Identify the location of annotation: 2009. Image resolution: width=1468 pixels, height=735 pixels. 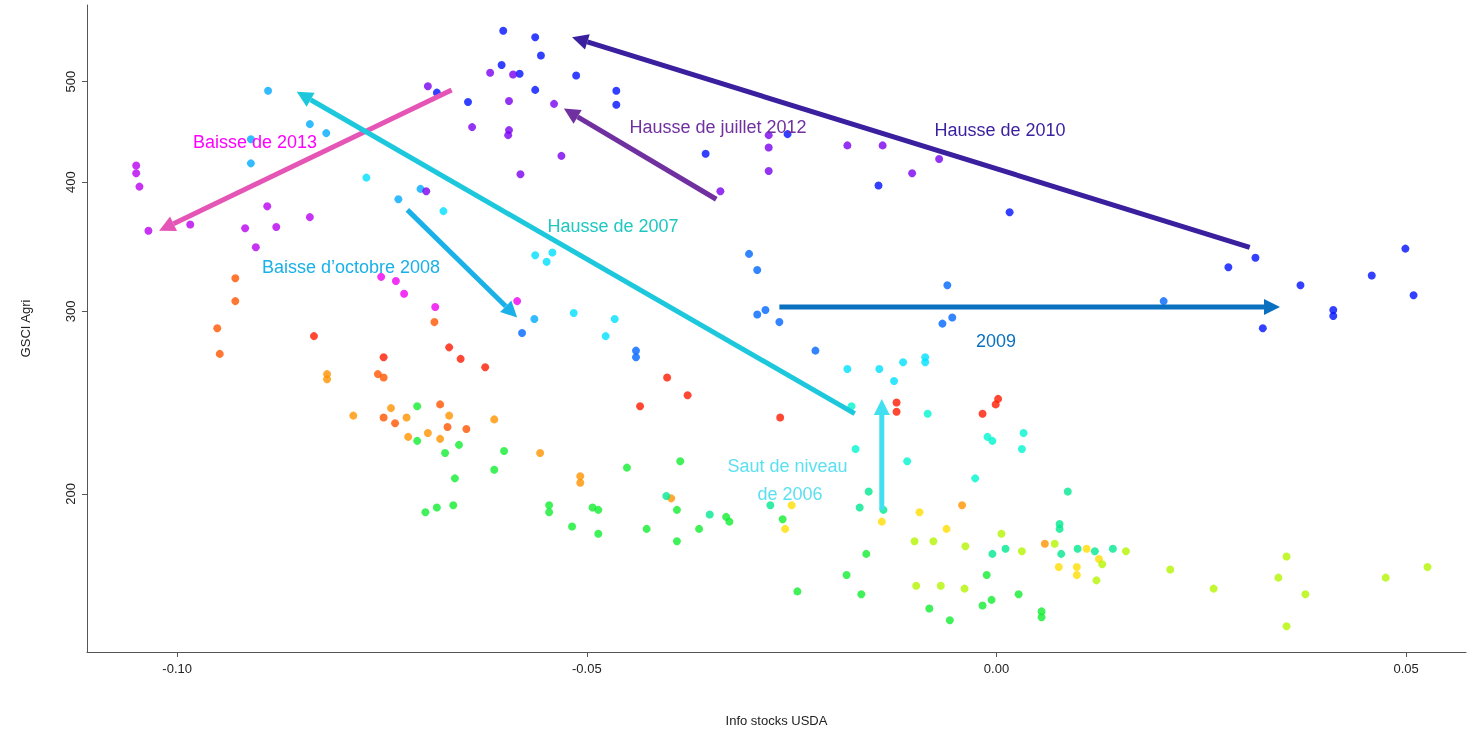
(996, 341).